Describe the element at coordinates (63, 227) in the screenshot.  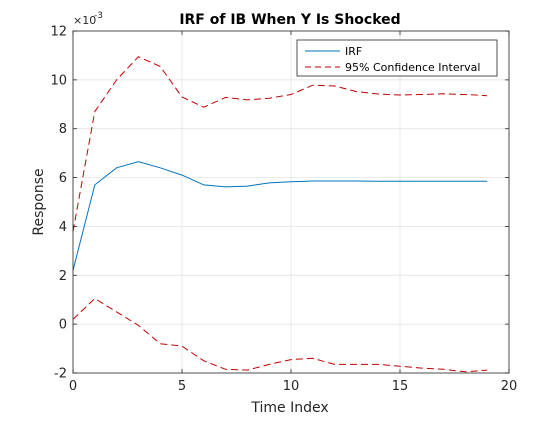
I see `y-tick-label: 4` at that location.